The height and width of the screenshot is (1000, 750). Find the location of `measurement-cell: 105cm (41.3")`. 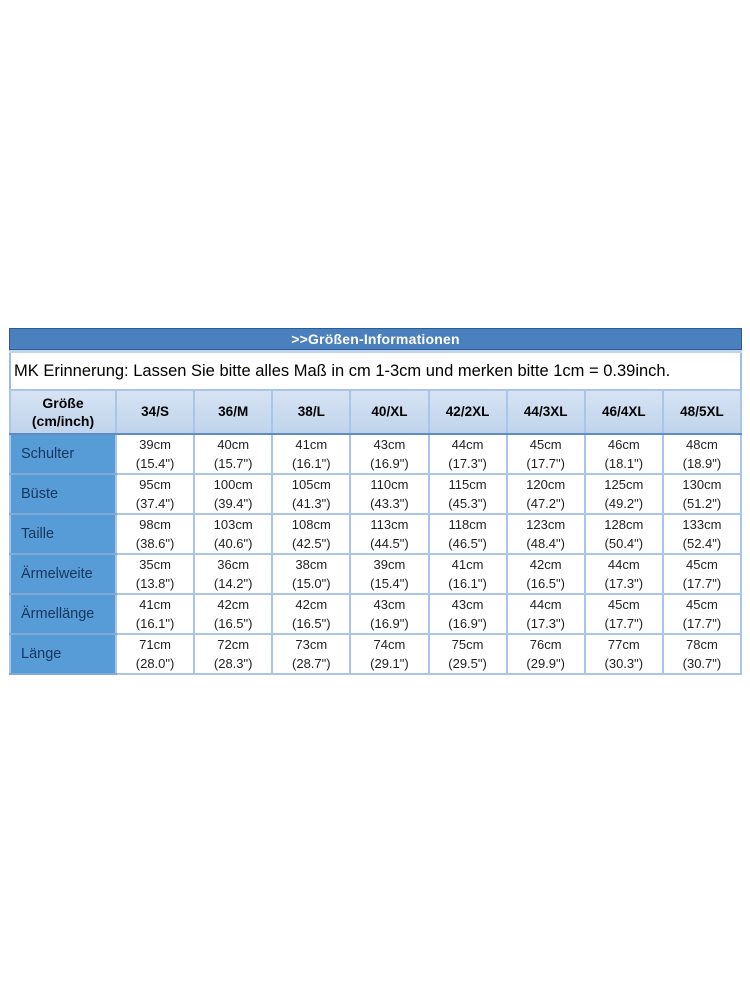

measurement-cell: 105cm (41.3") is located at coordinates (311, 494).